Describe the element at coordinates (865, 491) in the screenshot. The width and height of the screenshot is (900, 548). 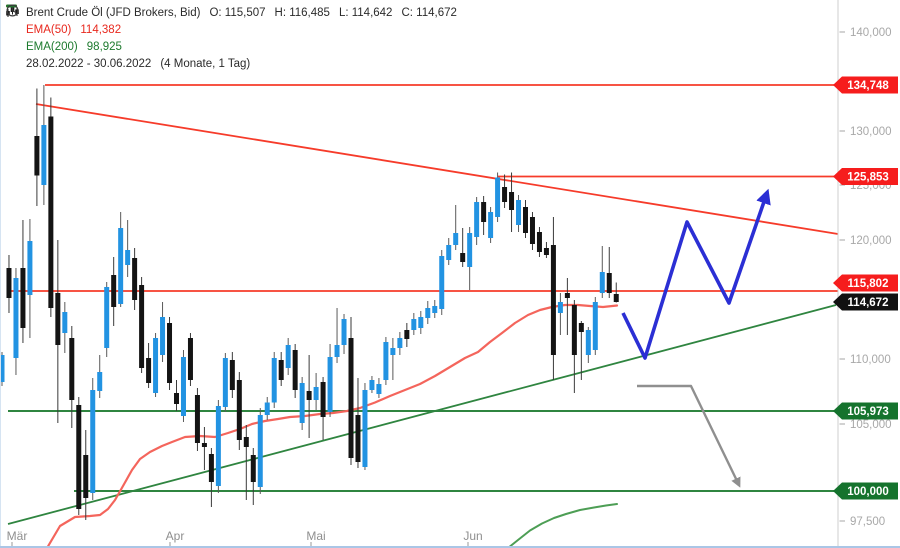
I see `price-badge: 100,000` at that location.